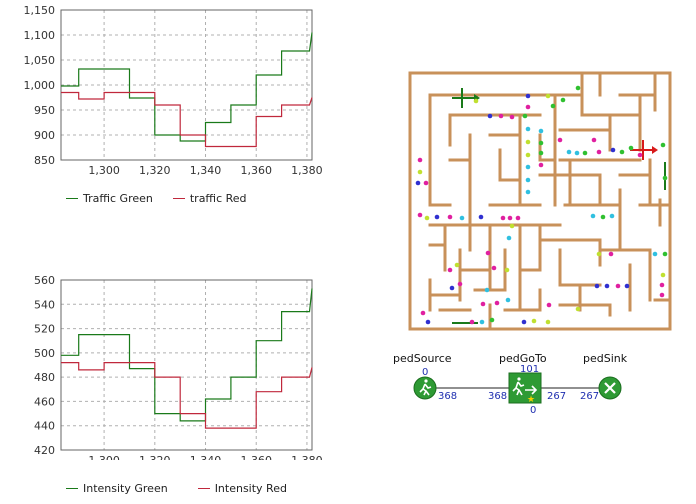 This screenshot has width=696, height=504. I want to click on legend-label: traffic Red, so click(218, 198).